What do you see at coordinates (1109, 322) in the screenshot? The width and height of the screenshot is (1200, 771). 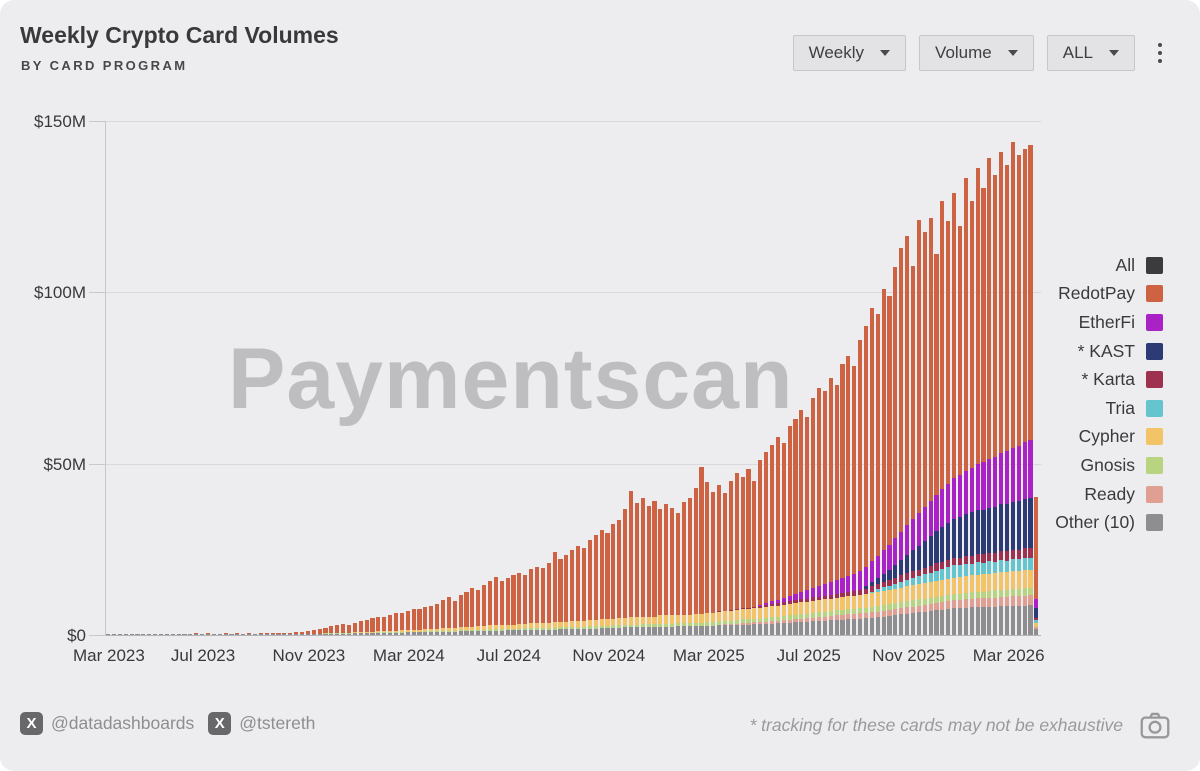 I see `legend-item-etherfi: EtherFi` at bounding box center [1109, 322].